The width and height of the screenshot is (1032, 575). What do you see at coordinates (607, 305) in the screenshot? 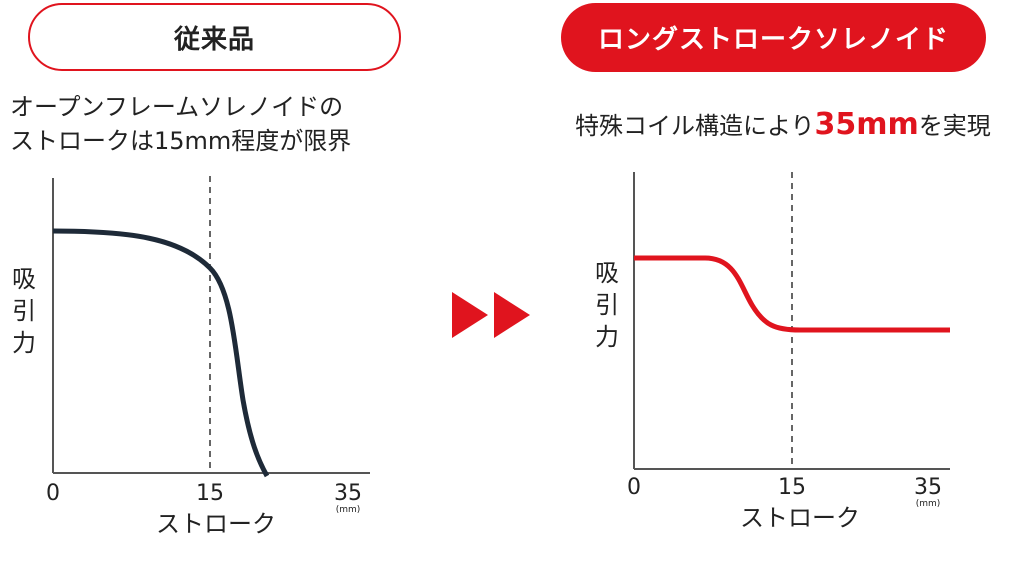
I see `long-stroke-ylabel-2: 引` at bounding box center [607, 305].